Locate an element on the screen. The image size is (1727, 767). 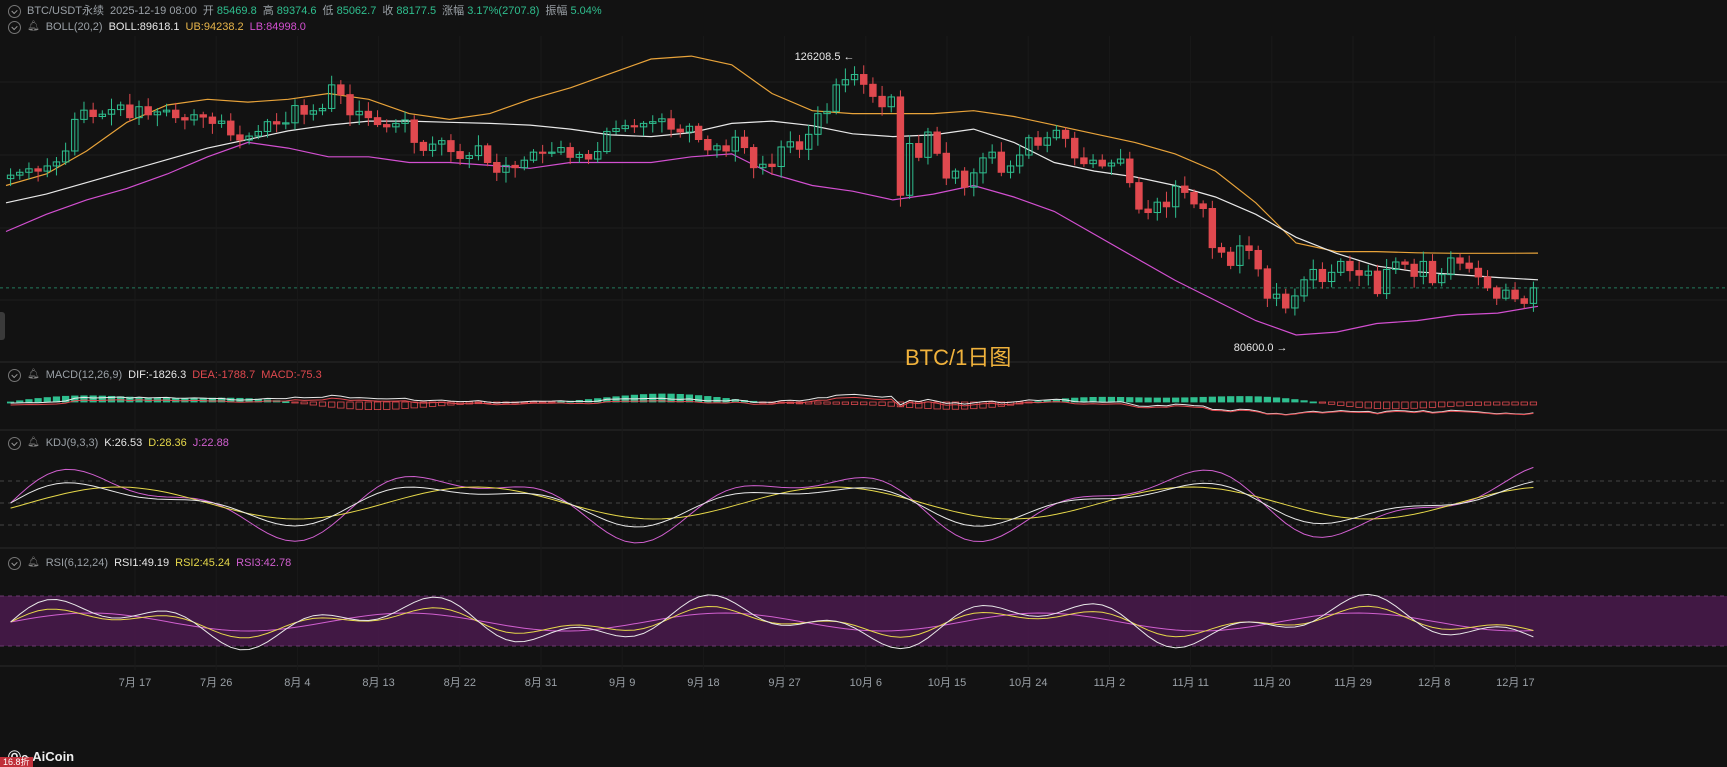
open-label: 开 is located at coordinates (208, 11).